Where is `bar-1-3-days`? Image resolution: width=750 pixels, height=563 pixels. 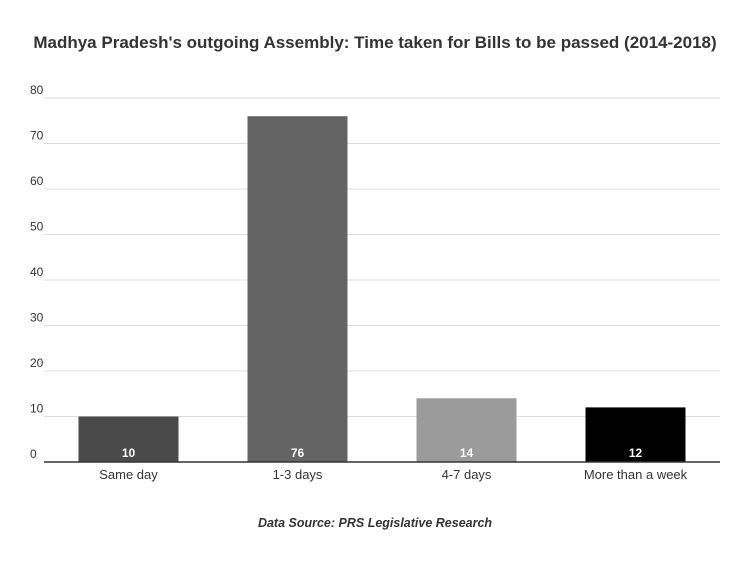 bar-1-3-days is located at coordinates (297, 289).